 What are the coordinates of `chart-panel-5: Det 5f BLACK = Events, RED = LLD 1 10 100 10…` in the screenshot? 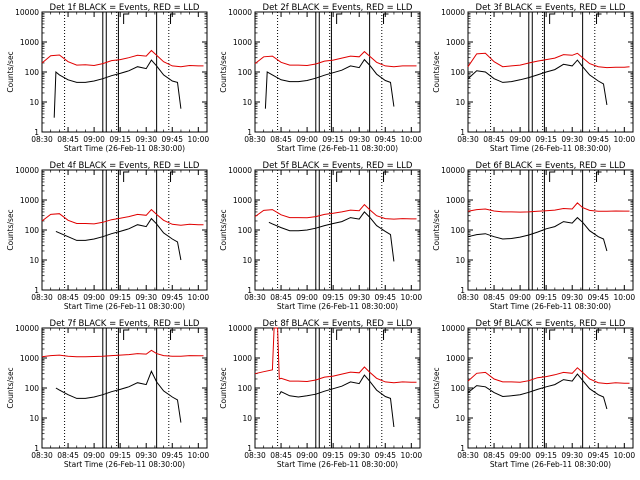 It's located at (320, 236).